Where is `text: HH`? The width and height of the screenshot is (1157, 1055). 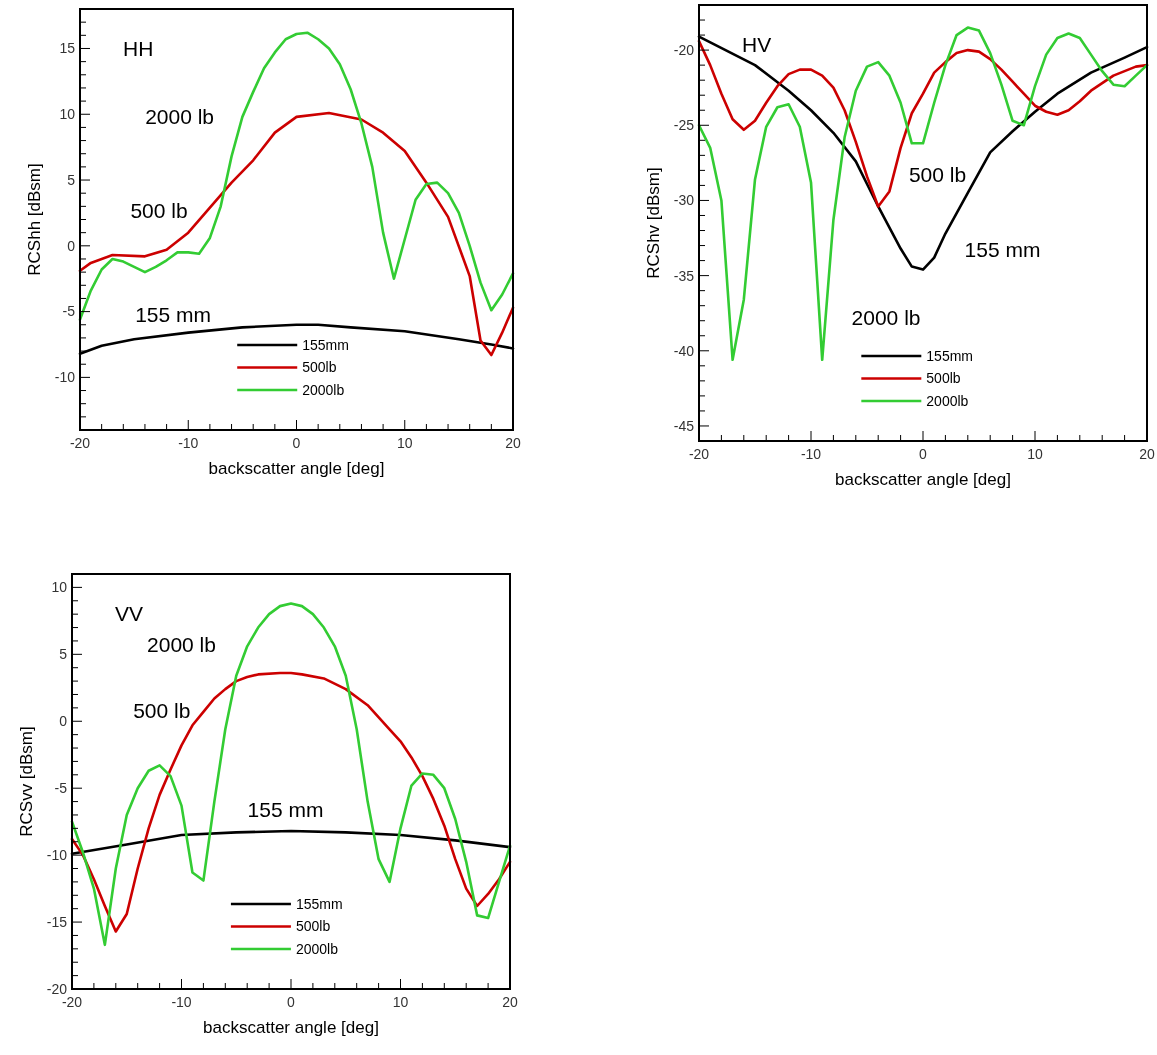
text: HH is located at coordinates (138, 49).